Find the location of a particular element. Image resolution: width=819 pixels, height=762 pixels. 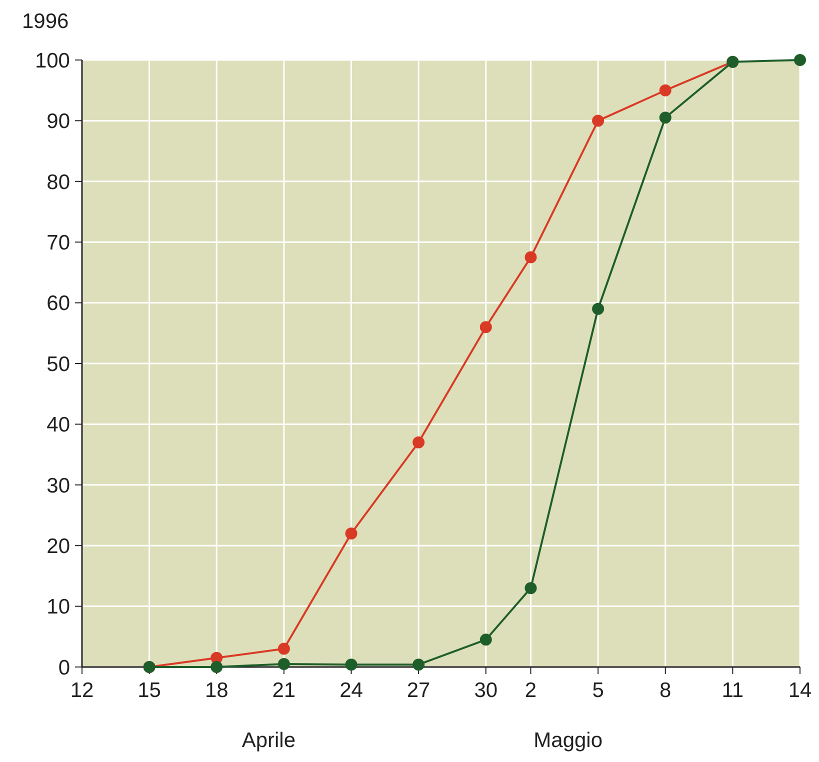

y-tick-label: 20 is located at coordinates (58, 546).